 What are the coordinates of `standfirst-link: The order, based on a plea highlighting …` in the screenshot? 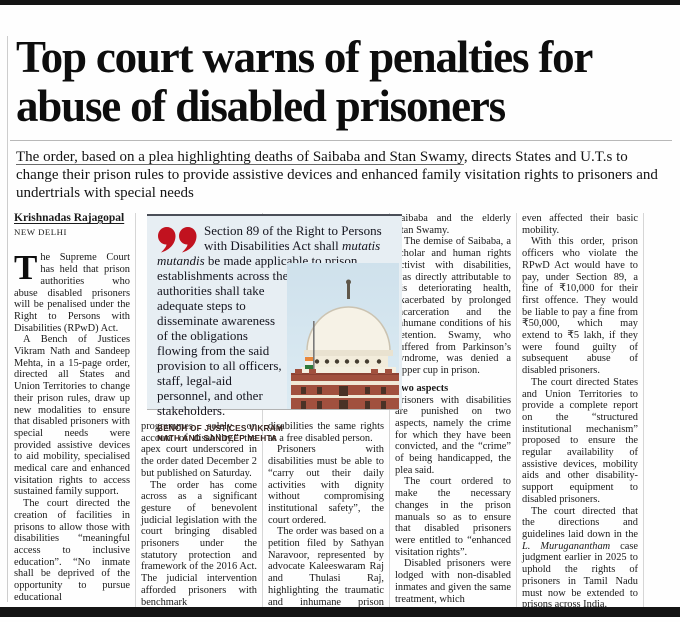 It's located at (240, 157).